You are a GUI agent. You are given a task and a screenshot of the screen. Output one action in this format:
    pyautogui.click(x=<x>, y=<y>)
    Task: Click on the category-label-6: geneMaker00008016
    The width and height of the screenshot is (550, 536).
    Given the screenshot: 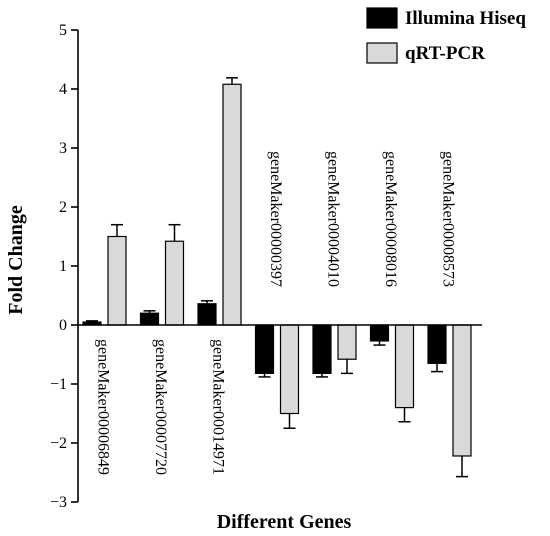 What is the action you would take?
    pyautogui.click(x=390, y=219)
    